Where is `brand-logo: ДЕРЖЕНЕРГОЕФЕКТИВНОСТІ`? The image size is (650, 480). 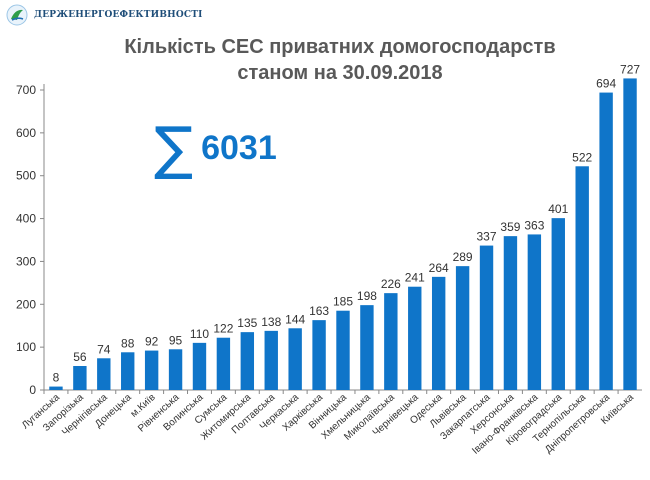
brand-logo: ДЕРЖЕНЕРГОЕФЕКТИВНОСТІ is located at coordinates (104, 15).